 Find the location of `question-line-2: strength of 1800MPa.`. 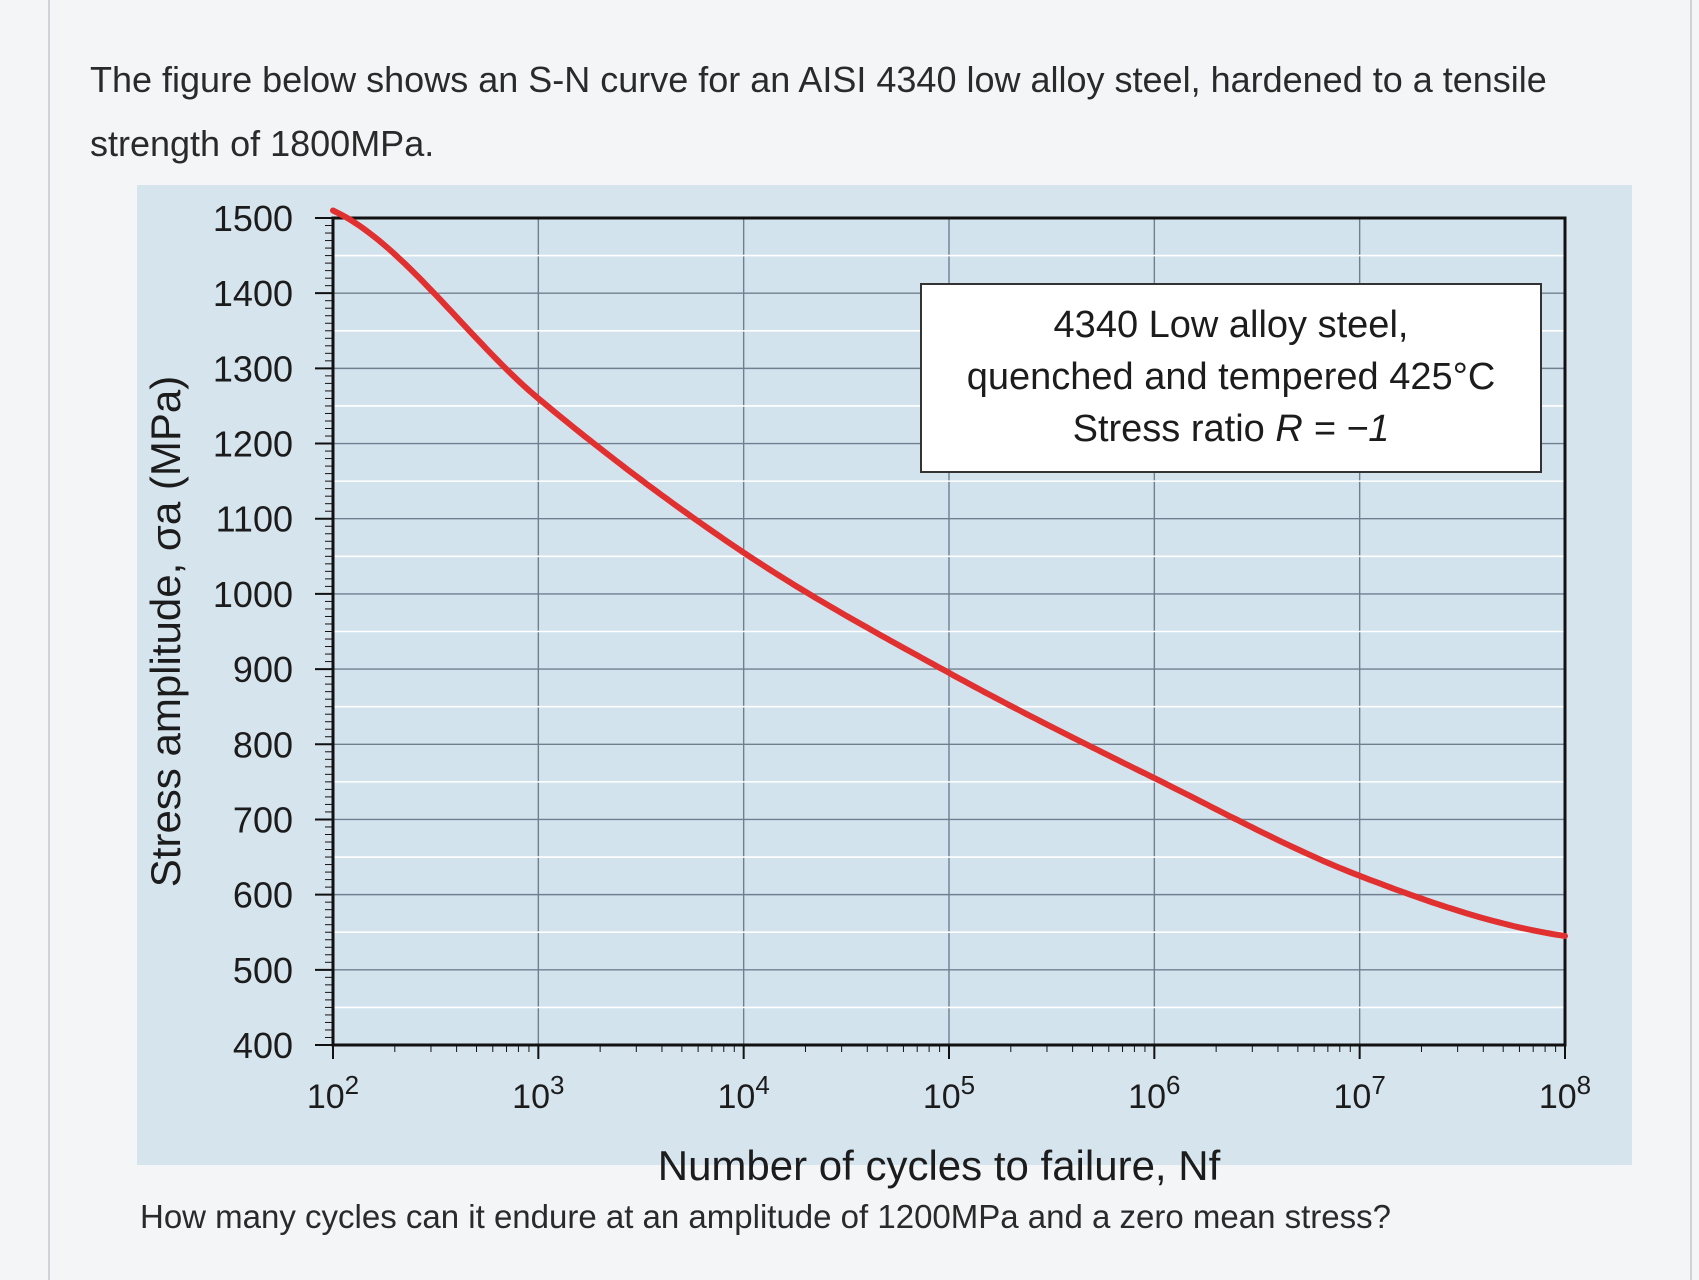

question-line-2: strength of 1800MPa. is located at coordinates (262, 143).